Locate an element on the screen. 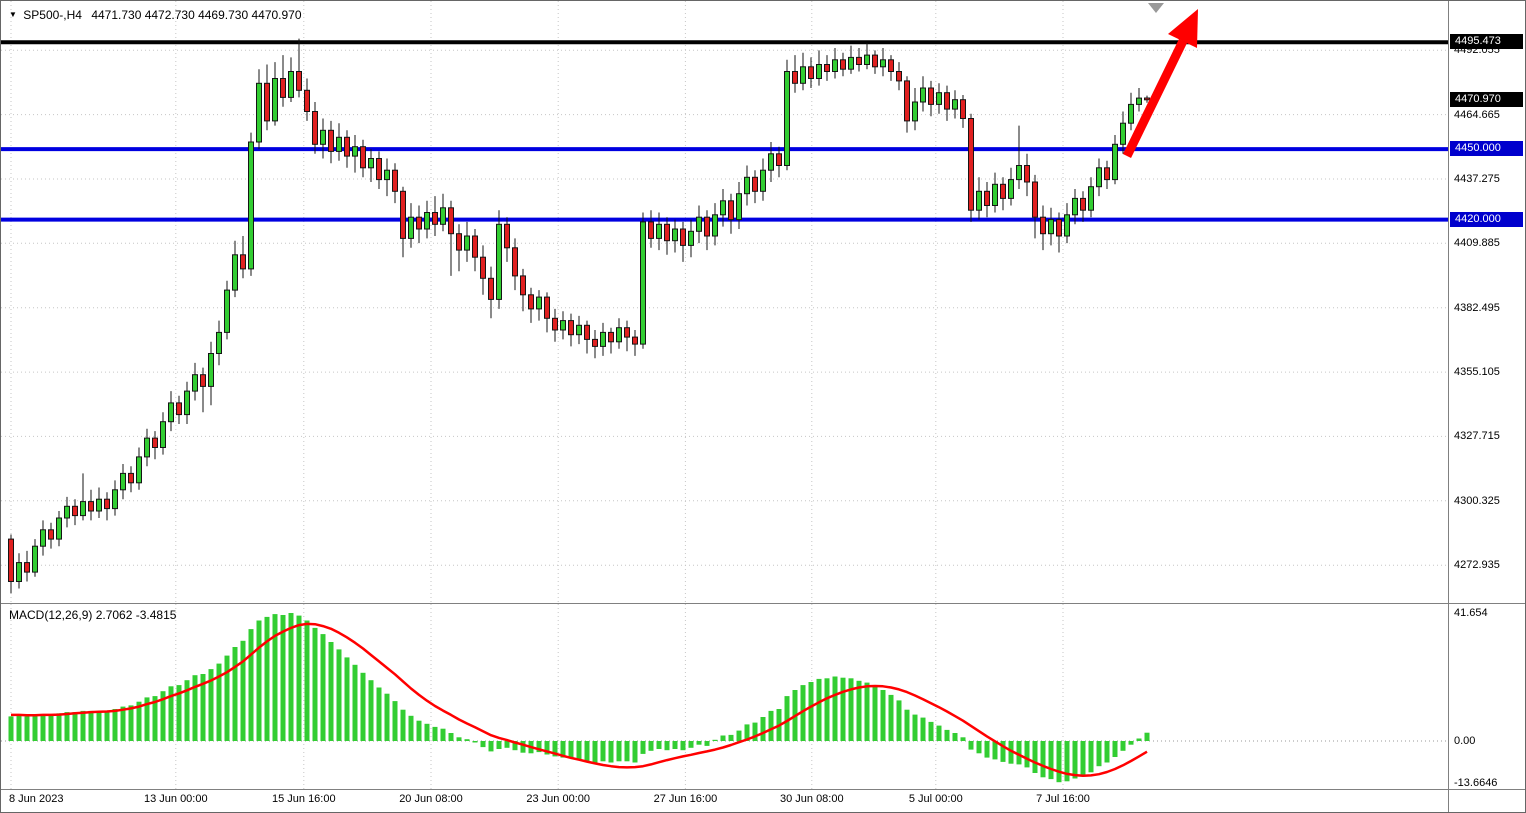 This screenshot has height=813, width=1526. price-badge-4450: 4450.000 is located at coordinates (1486, 149).